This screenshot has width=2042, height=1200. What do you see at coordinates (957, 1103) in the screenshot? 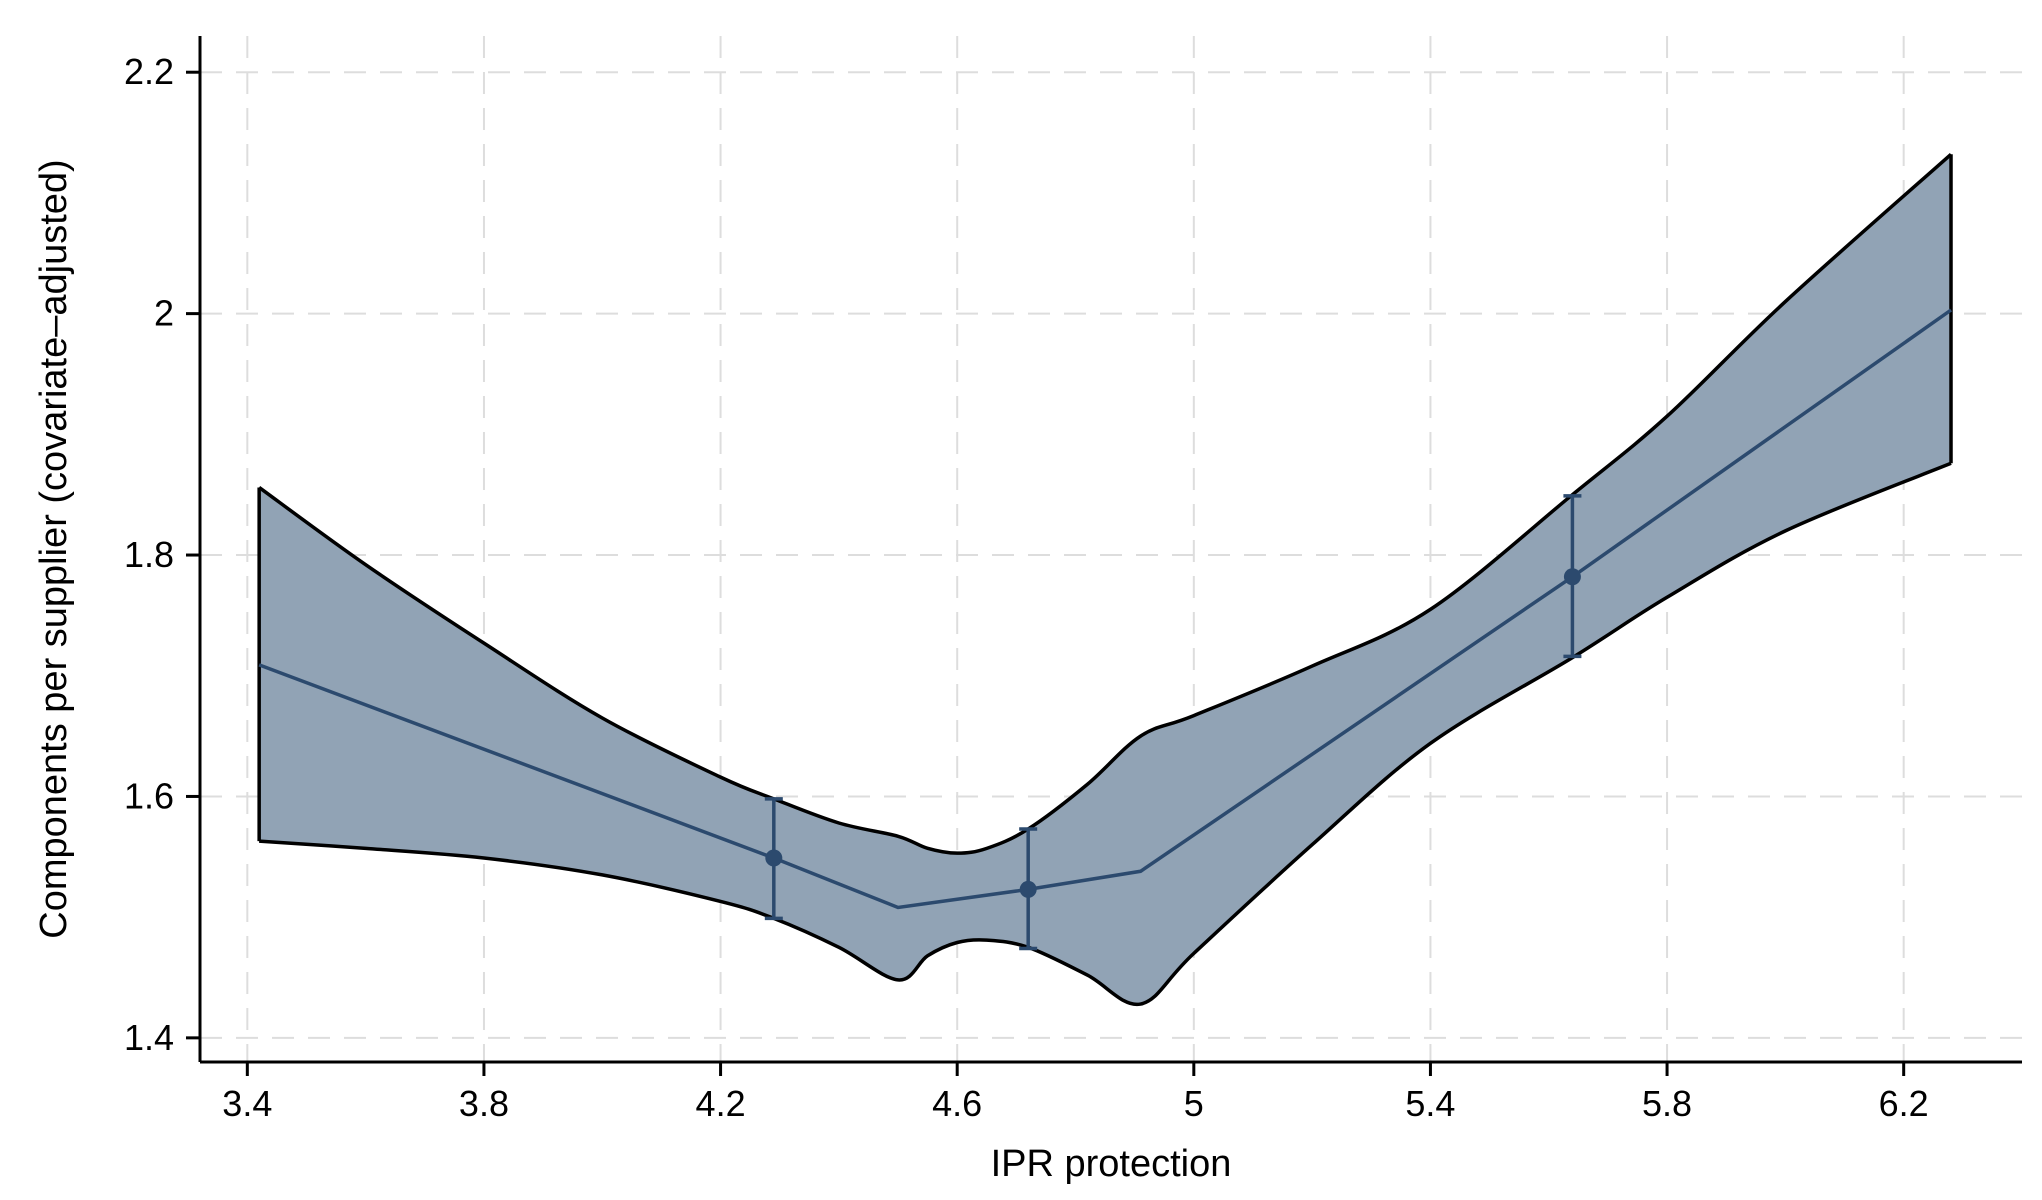
I see `x-tick-label-3: 4.6` at bounding box center [957, 1103].